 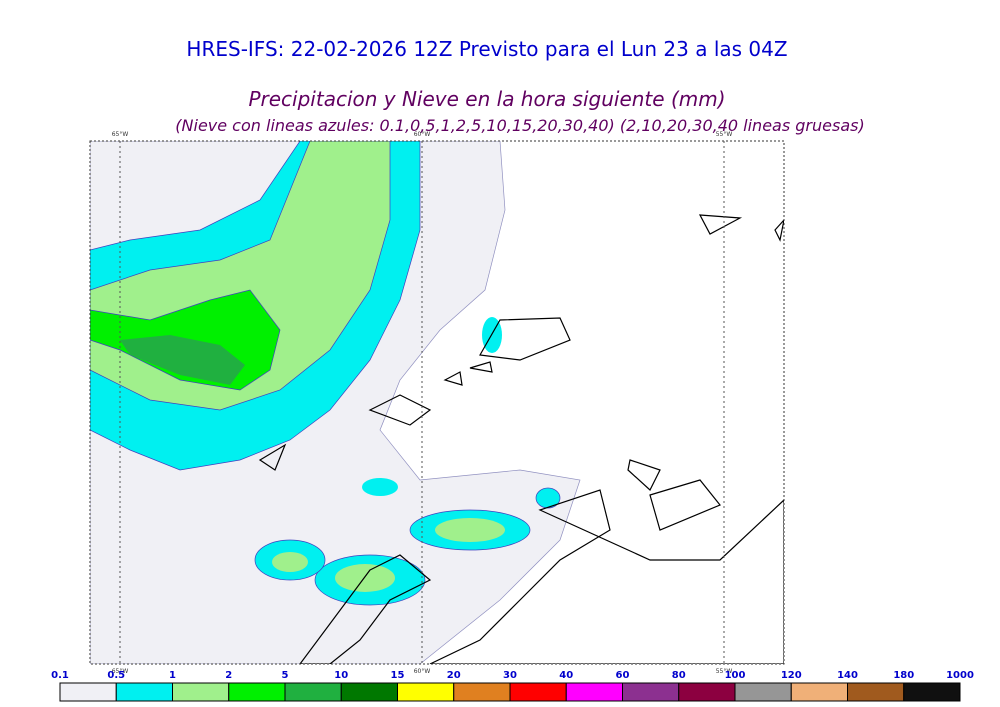 I want to click on colorbar-label: 0.5, so click(x=116, y=675).